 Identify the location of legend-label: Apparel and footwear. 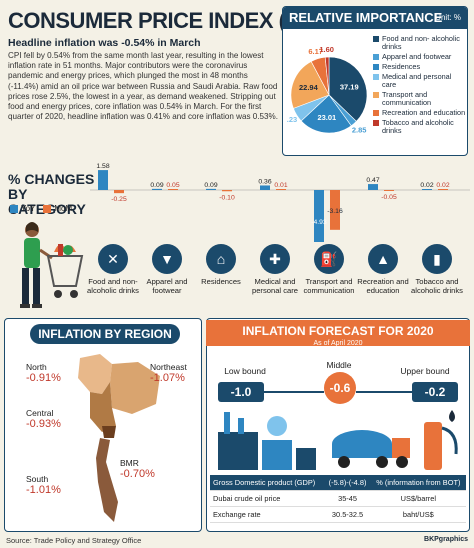
(417, 56).